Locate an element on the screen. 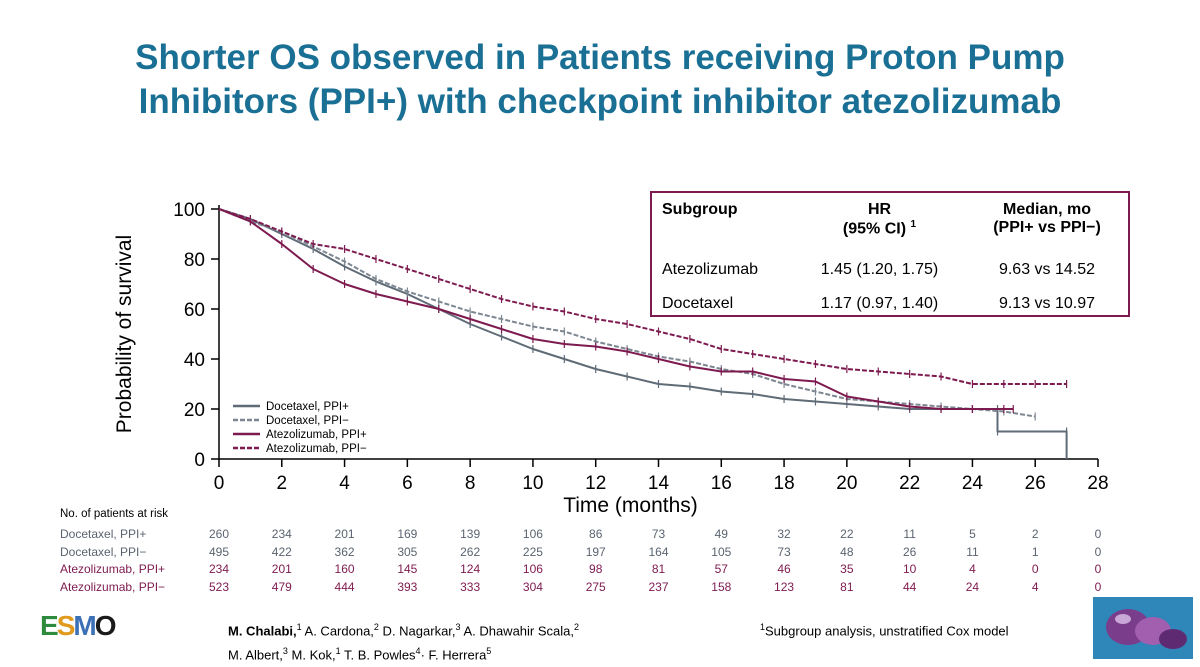  x-tick-label: 28 is located at coordinates (1097, 483).